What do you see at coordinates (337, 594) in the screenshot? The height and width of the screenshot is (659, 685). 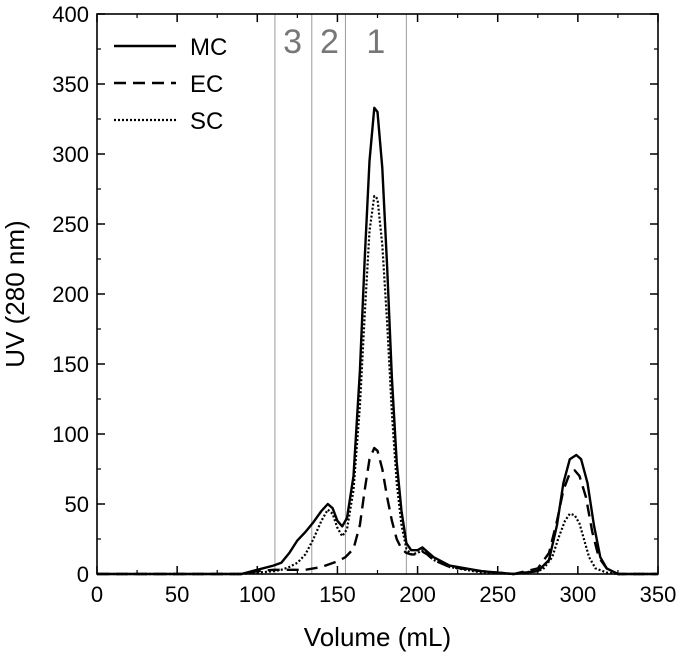 I see `x-tick-label: 150` at bounding box center [337, 594].